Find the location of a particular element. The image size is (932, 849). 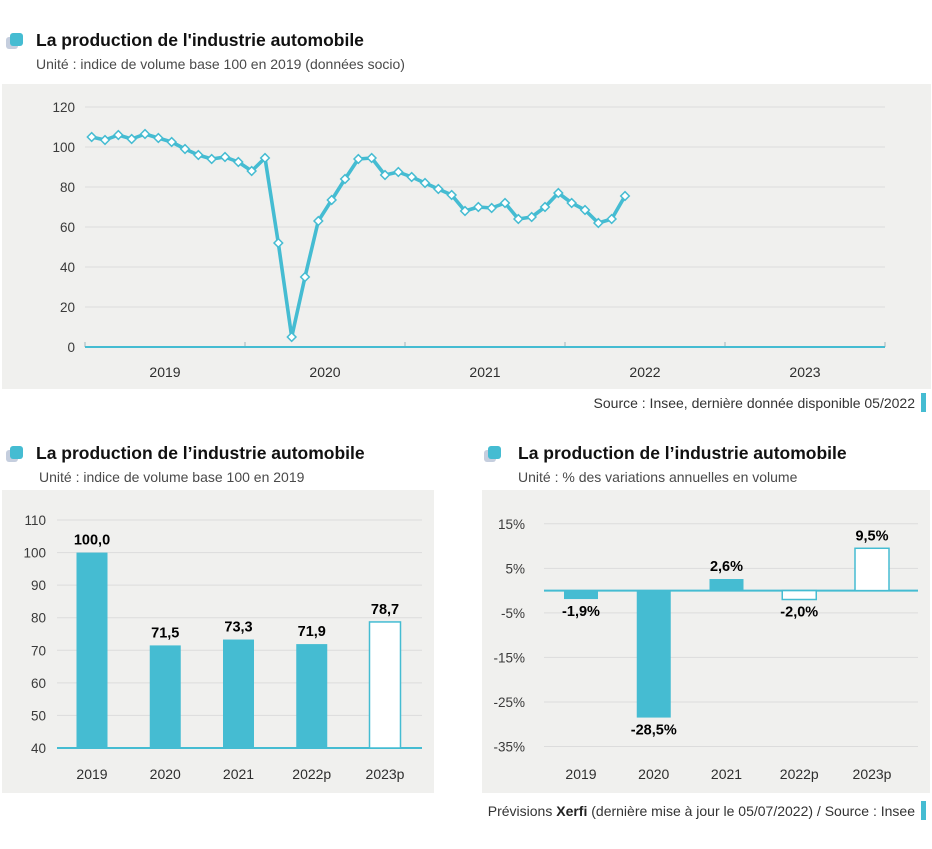

line-chart-title: La production de l'industrie automobile is located at coordinates (200, 40).